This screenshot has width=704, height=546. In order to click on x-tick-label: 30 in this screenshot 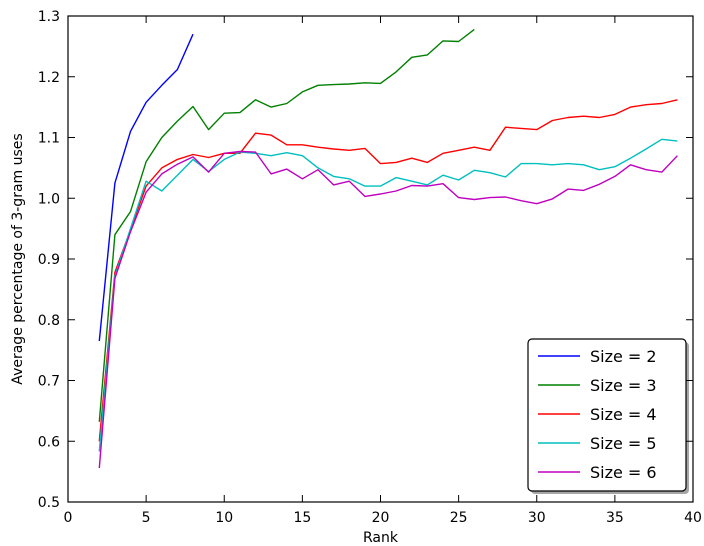, I will do `click(537, 518)`.